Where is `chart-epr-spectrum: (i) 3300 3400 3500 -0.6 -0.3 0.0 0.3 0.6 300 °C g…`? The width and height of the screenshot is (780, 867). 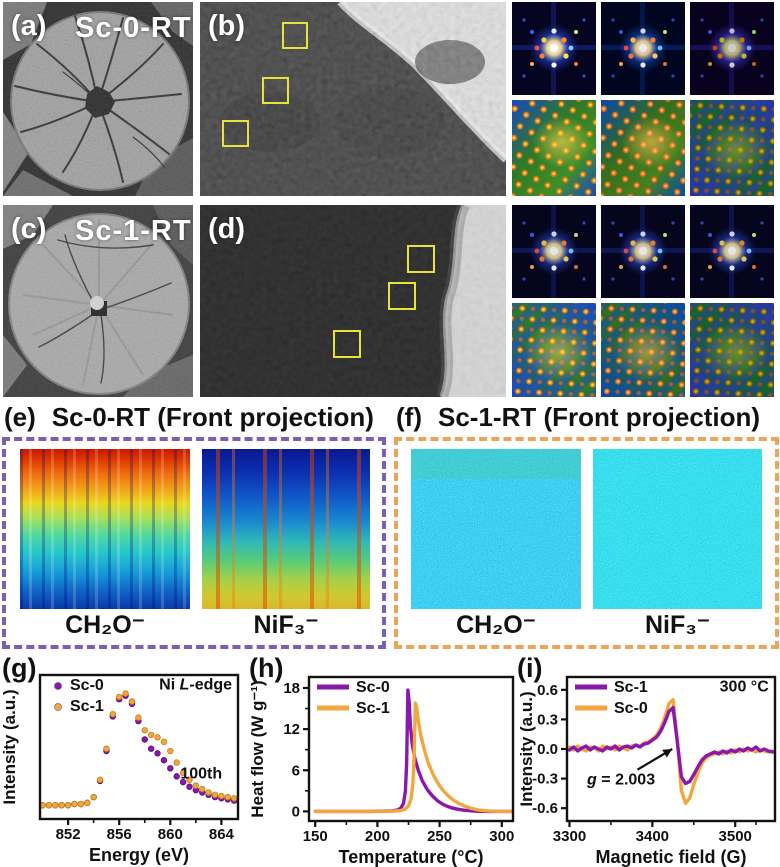
chart-epr-spectrum: (i) 3300 3400 3500 -0.6 -0.3 0.0 0.3 0.6 300 °C g… is located at coordinates (648, 761).